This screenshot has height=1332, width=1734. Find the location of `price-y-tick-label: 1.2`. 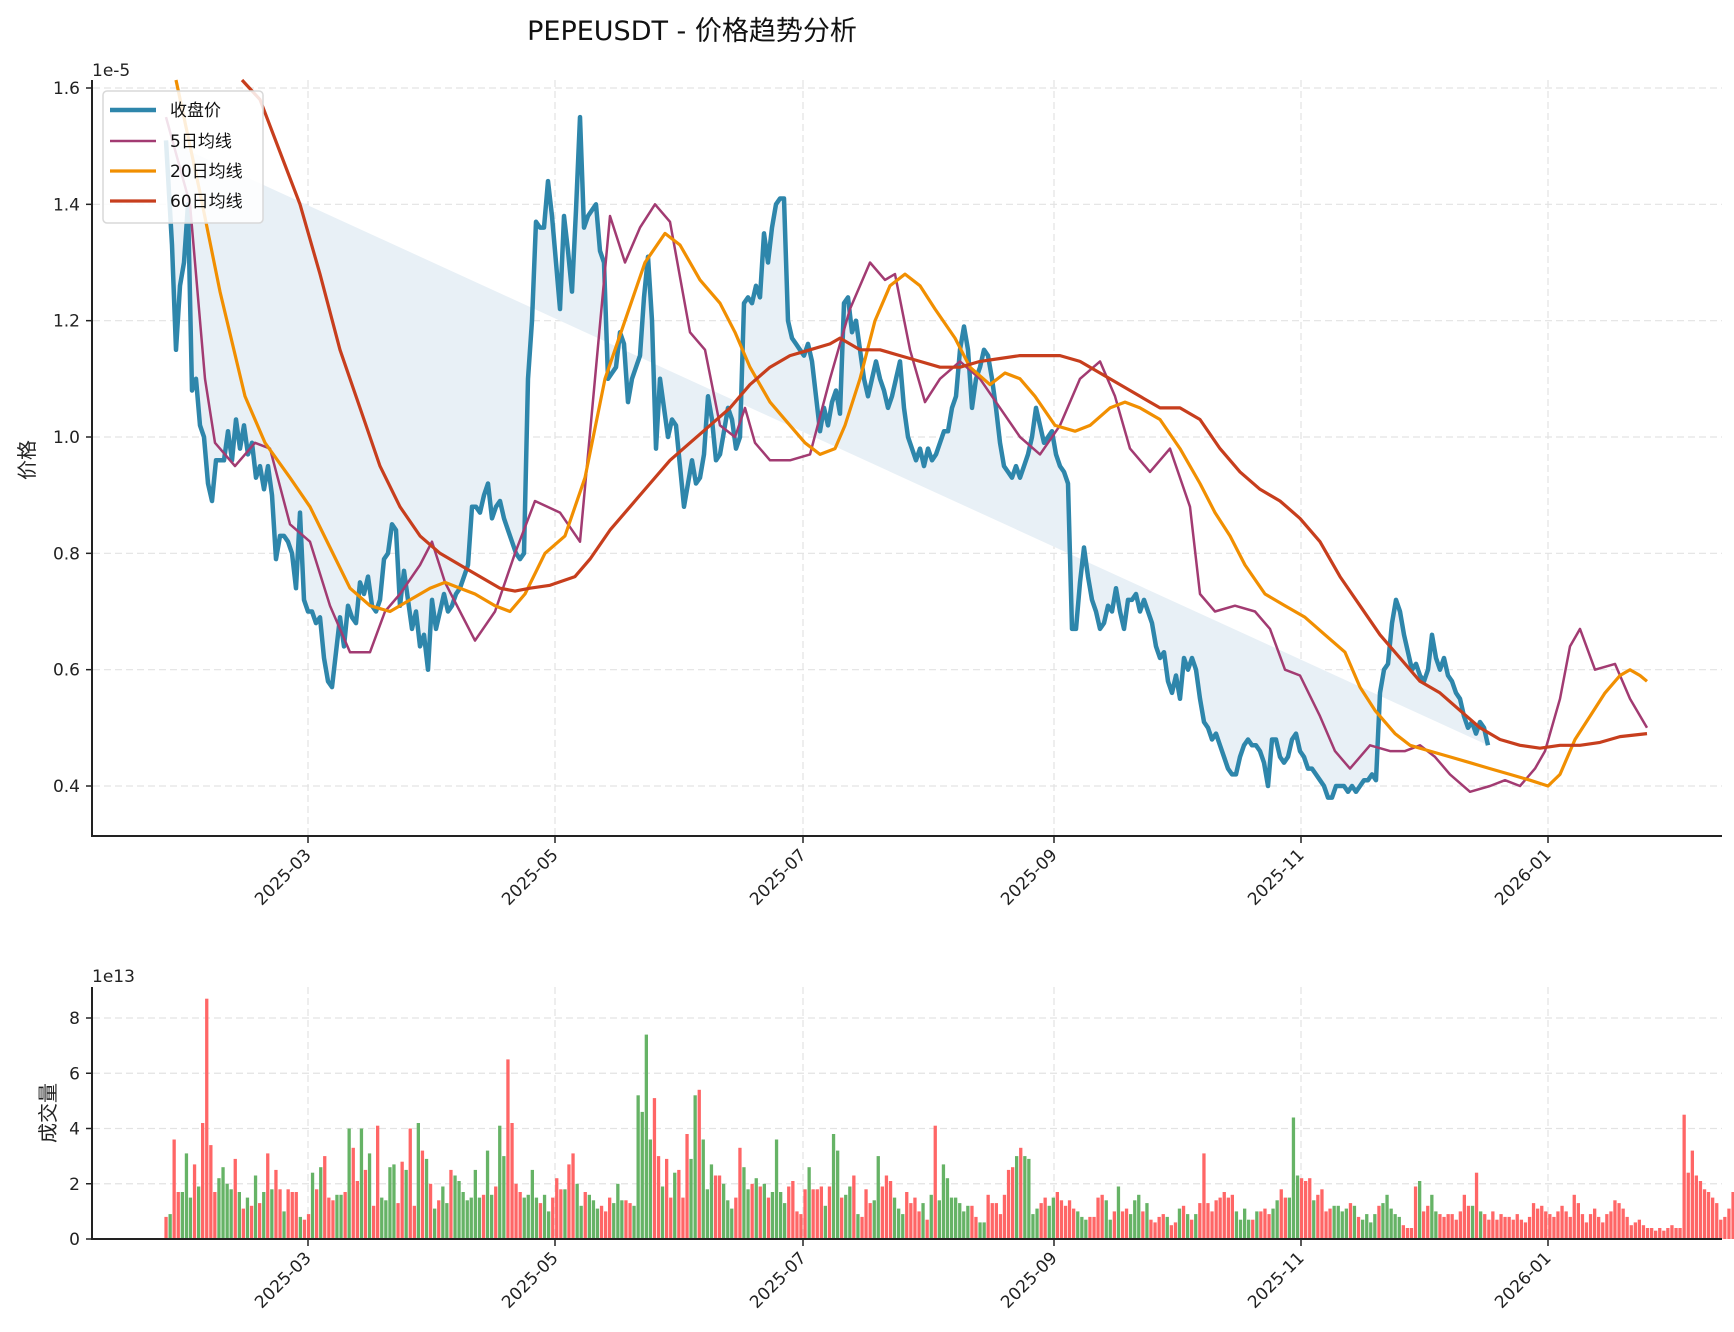

price-y-tick-label: 1.2 is located at coordinates (66, 322).